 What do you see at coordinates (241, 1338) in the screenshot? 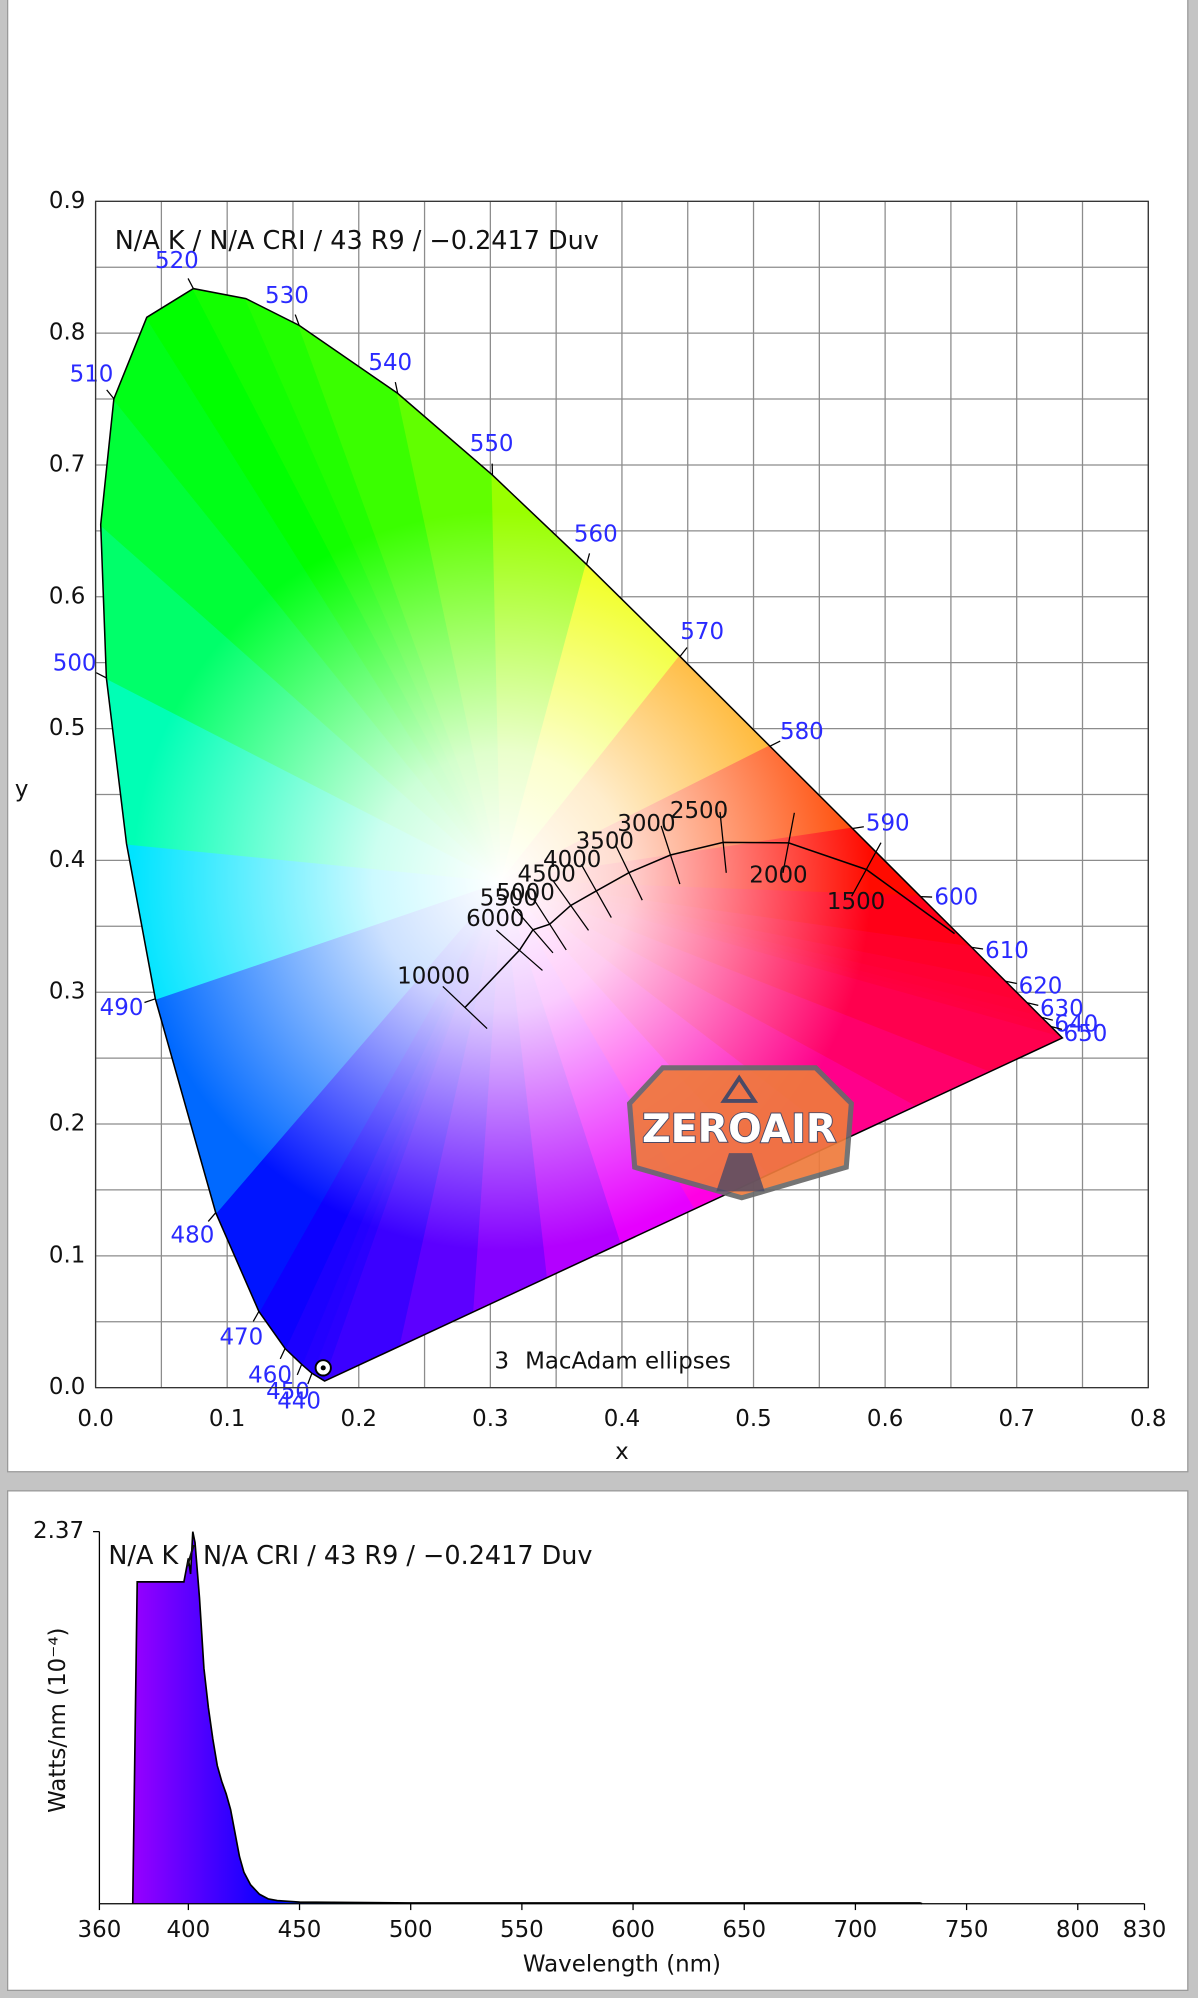
I see `wavelength-label: 470` at bounding box center [241, 1338].